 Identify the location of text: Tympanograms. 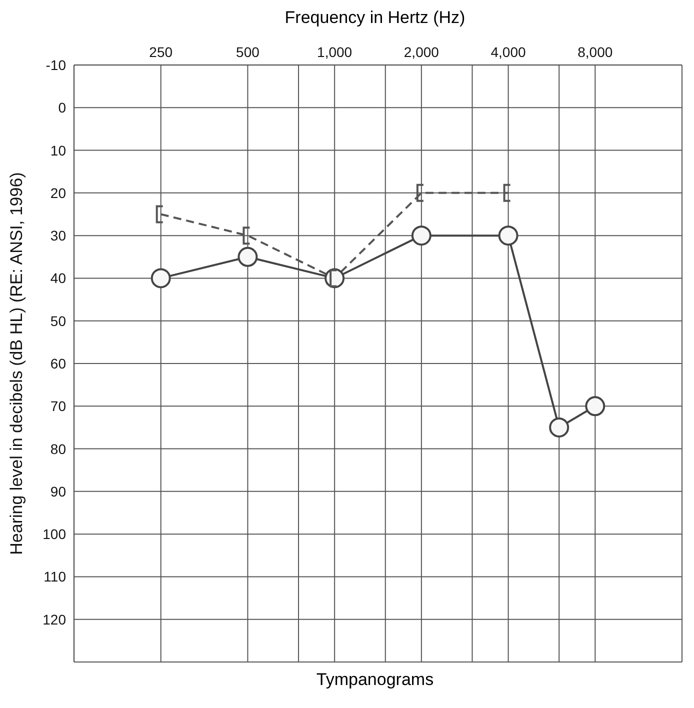
(375, 680).